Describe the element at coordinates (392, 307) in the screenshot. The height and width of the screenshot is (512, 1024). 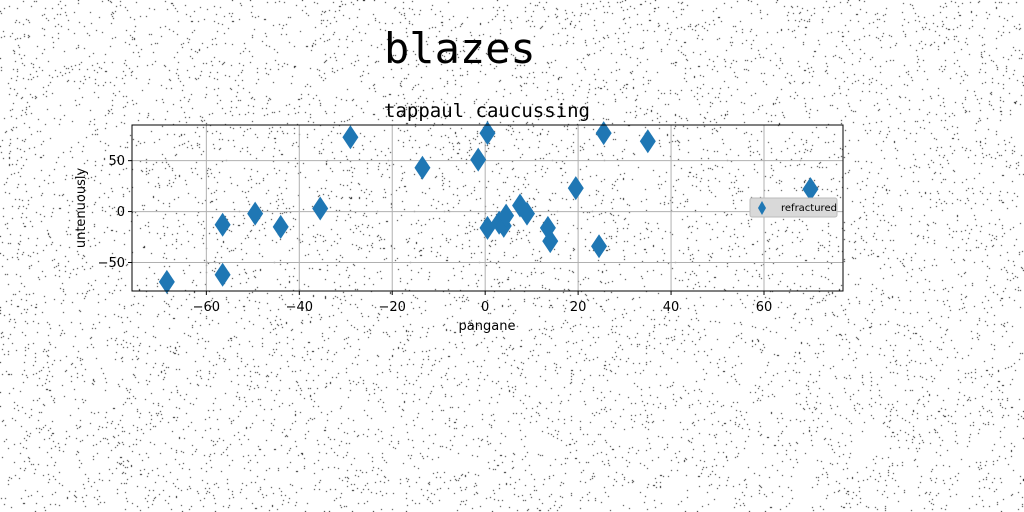
I see `x-tick-label: −20` at that location.